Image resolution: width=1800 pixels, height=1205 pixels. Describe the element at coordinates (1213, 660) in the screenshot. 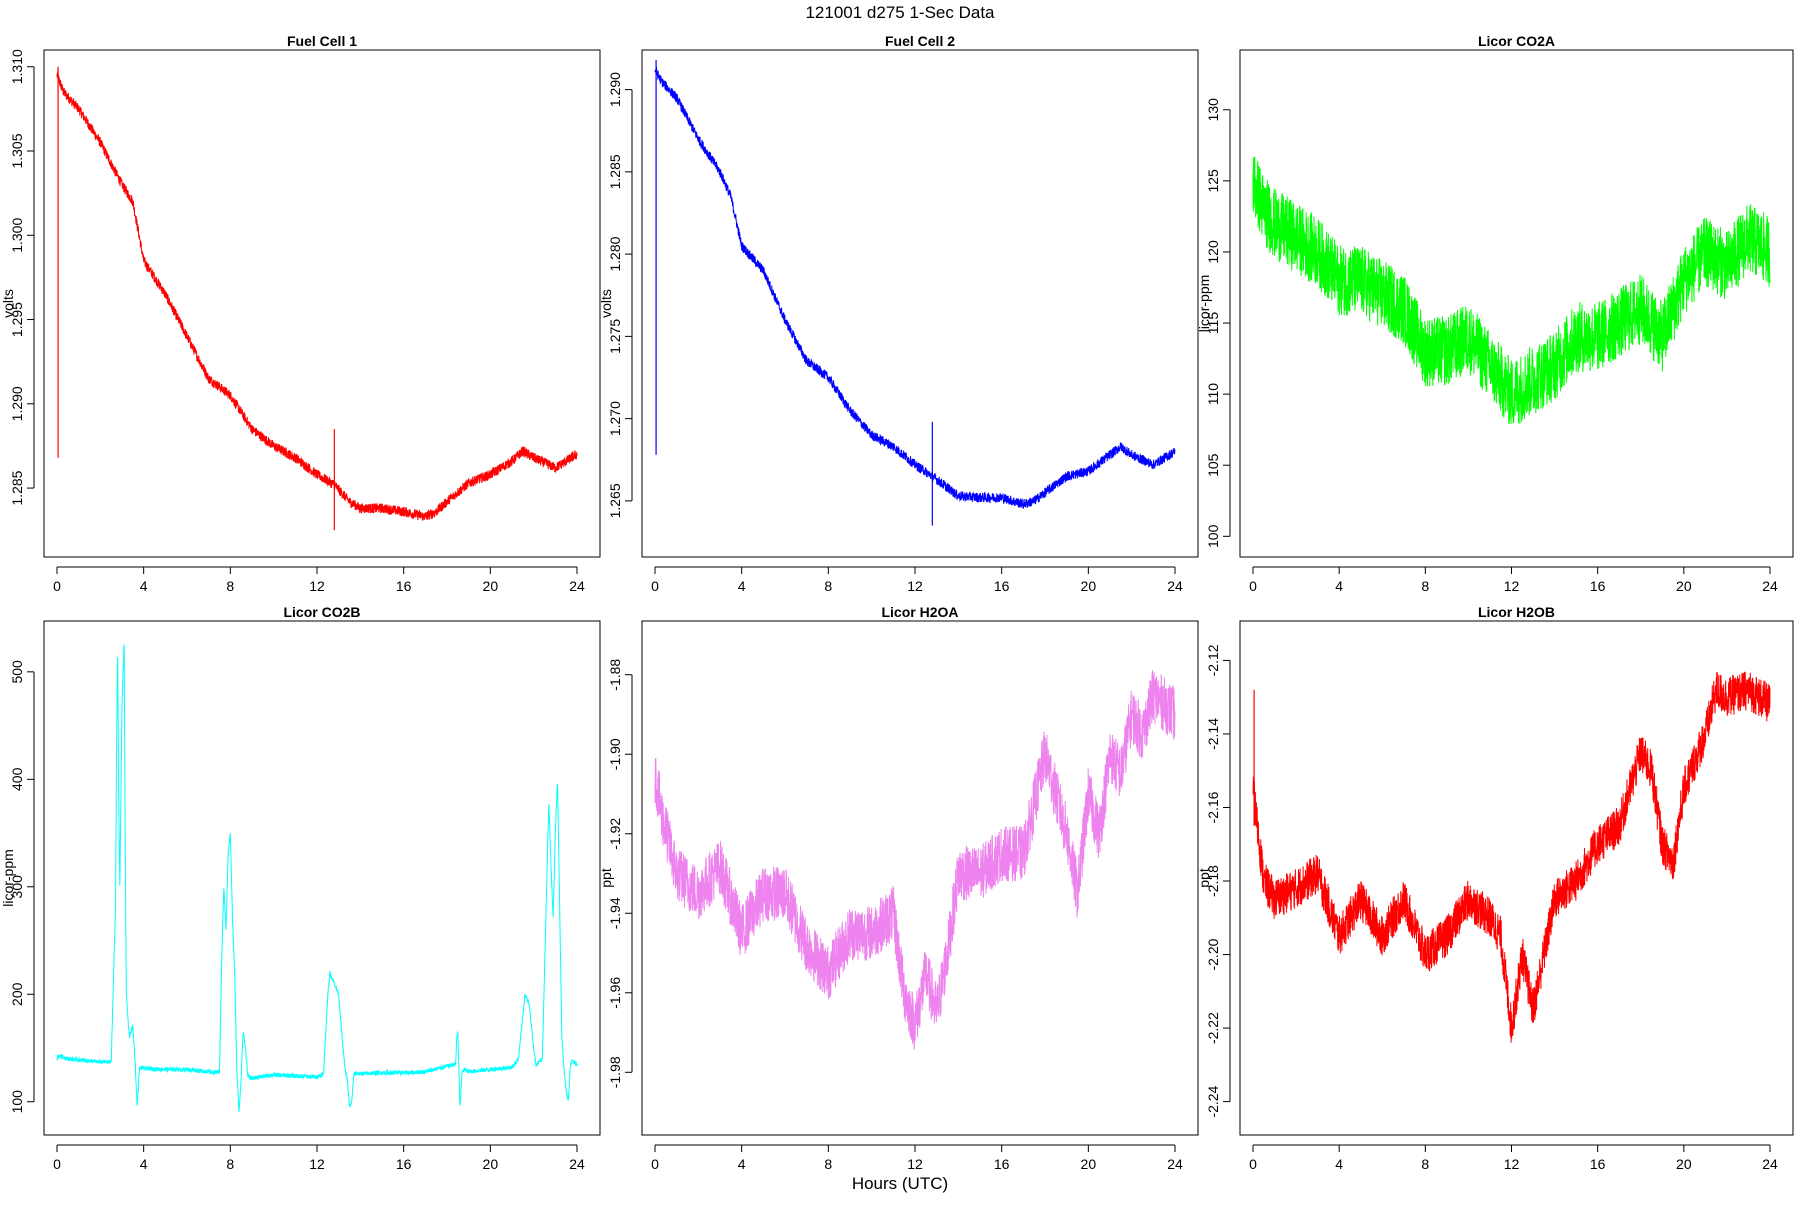

I see `y-tick-label: -2.12` at that location.